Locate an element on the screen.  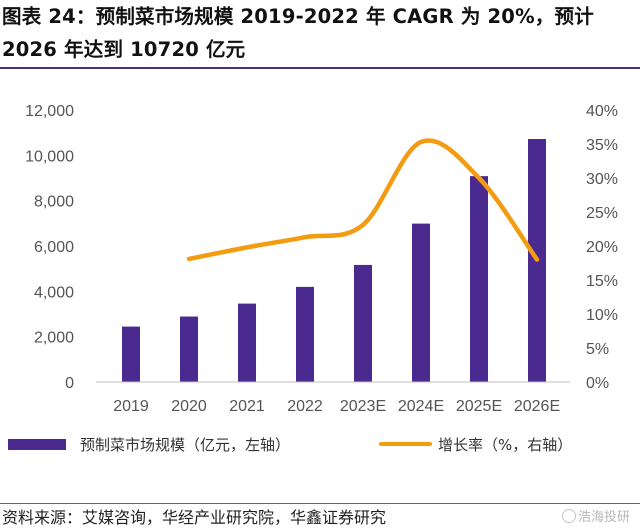
y-left-tick-label: 0 is located at coordinates (69, 383).